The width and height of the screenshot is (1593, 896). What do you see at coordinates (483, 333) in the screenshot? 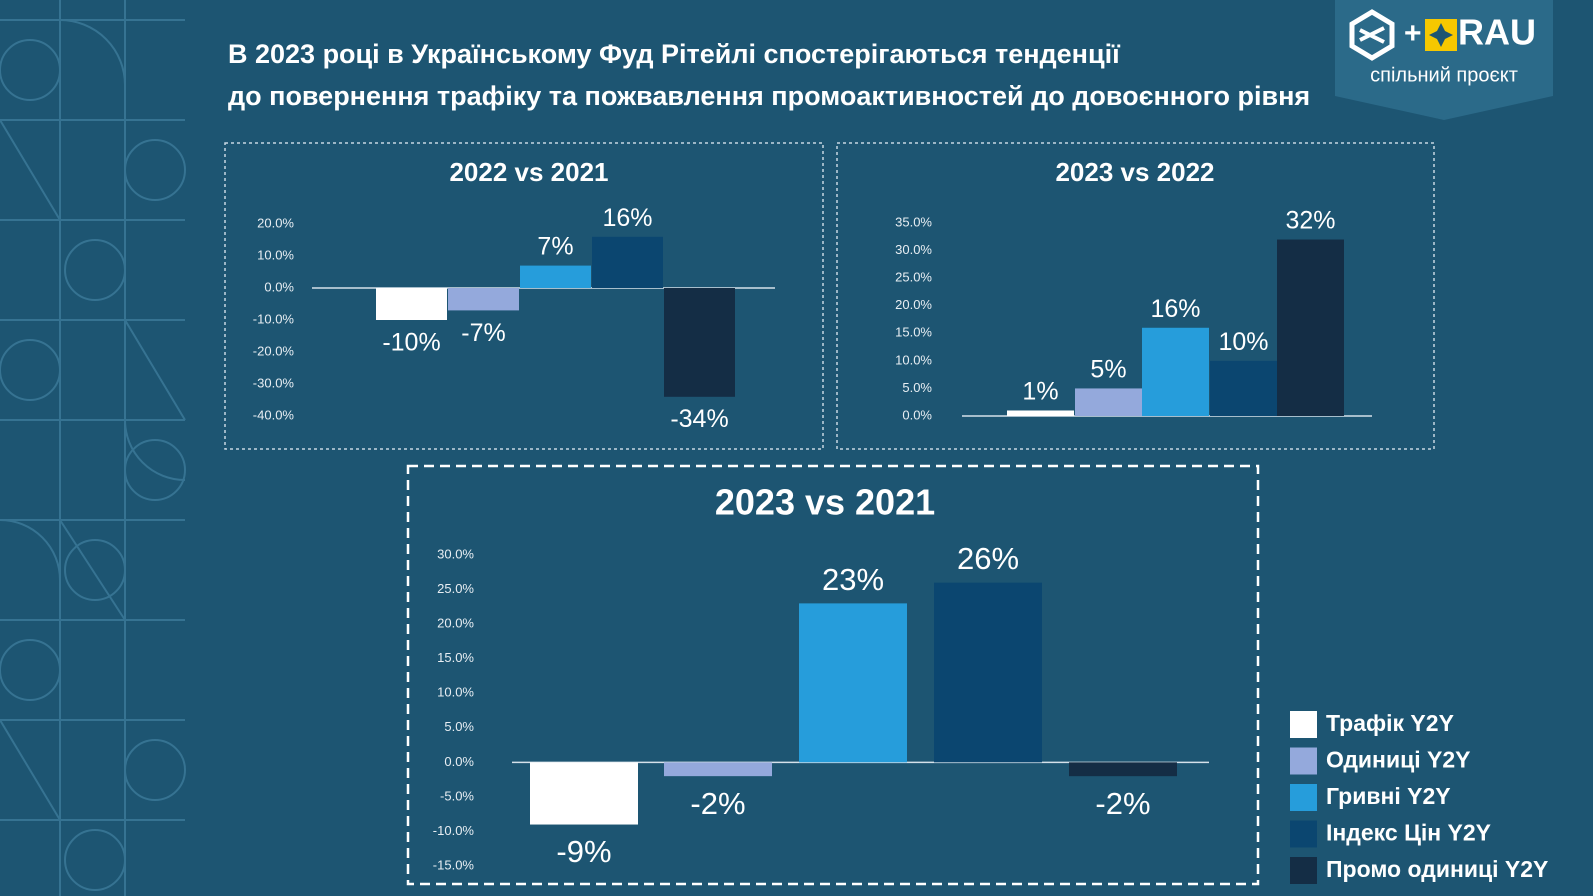
I see `value-label: -7%` at bounding box center [483, 333].